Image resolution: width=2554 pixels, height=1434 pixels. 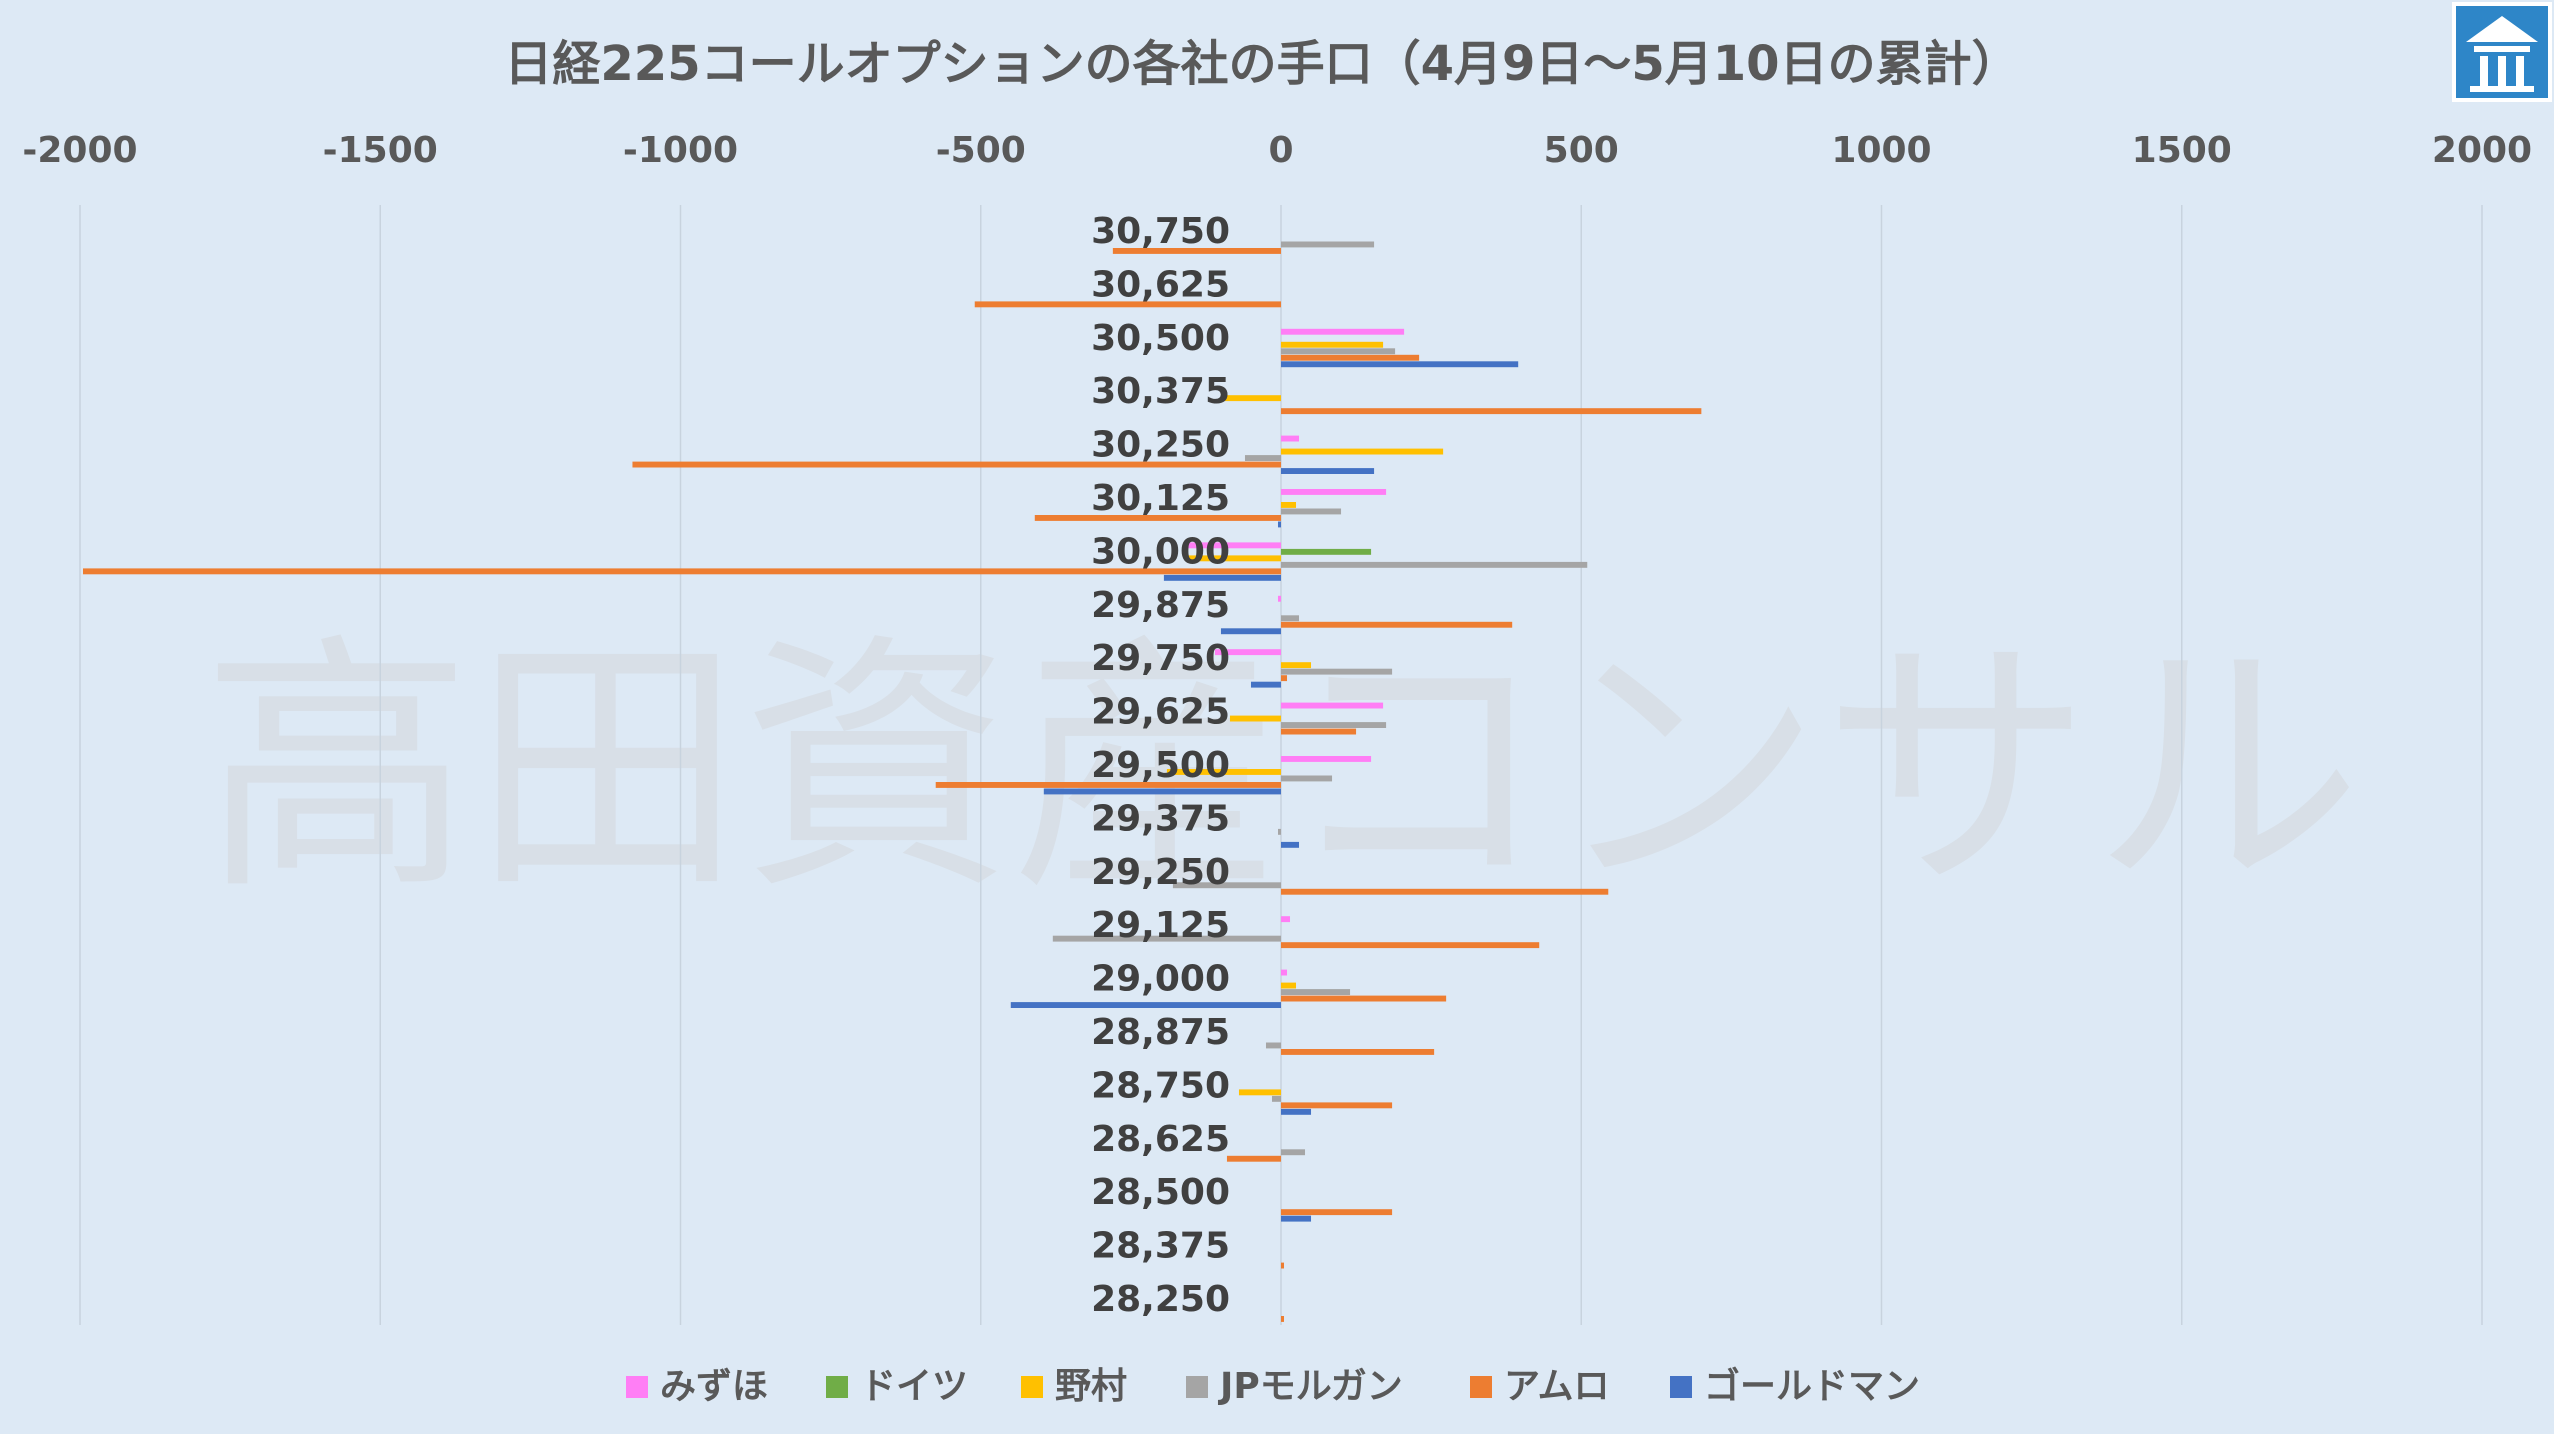 What do you see at coordinates (2182, 150) in the screenshot?
I see `x-tick-label: 1500` at bounding box center [2182, 150].